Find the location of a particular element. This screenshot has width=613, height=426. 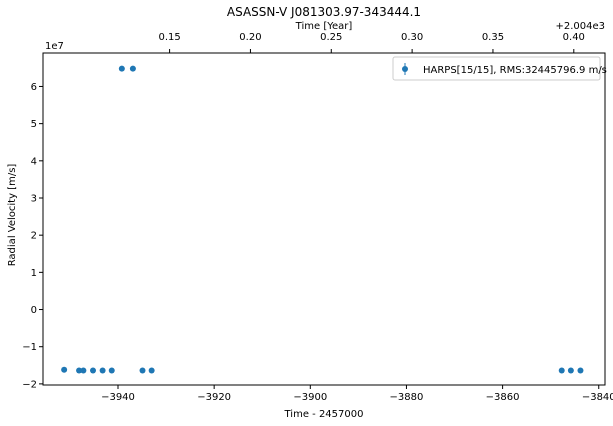

y-tick-label: −1 is located at coordinates (29, 347).